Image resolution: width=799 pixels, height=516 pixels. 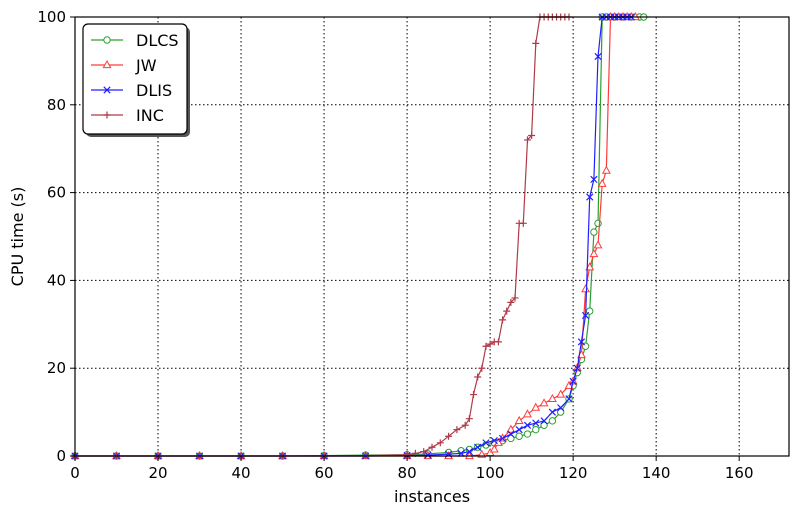 I want to click on y-tick-label: 40, so click(x=56, y=280).